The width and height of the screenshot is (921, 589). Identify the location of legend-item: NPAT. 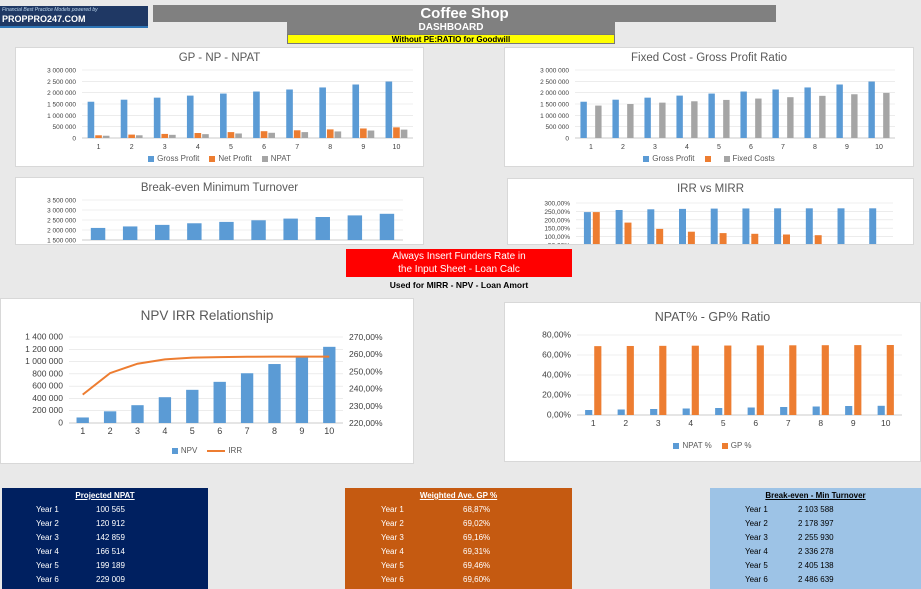
(276, 158).